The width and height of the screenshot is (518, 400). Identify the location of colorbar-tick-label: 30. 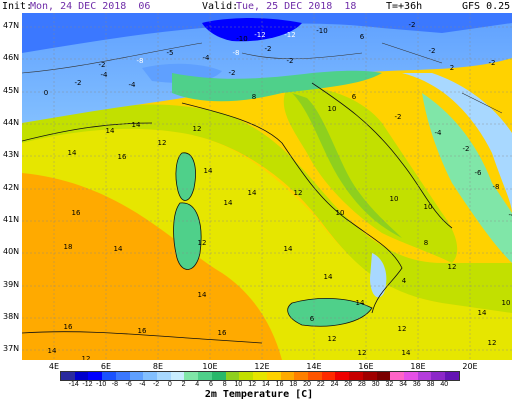
(375, 384).